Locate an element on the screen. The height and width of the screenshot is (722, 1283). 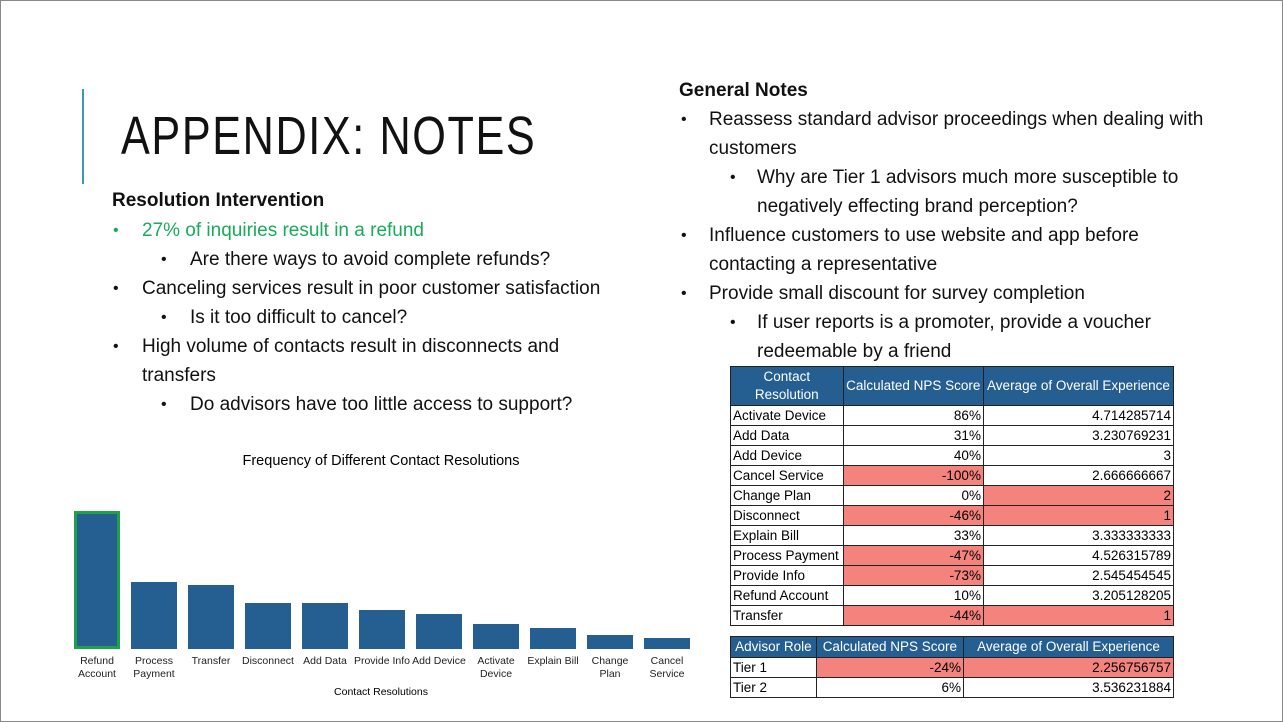
table-cell: 2.666666667 is located at coordinates (1078, 475).